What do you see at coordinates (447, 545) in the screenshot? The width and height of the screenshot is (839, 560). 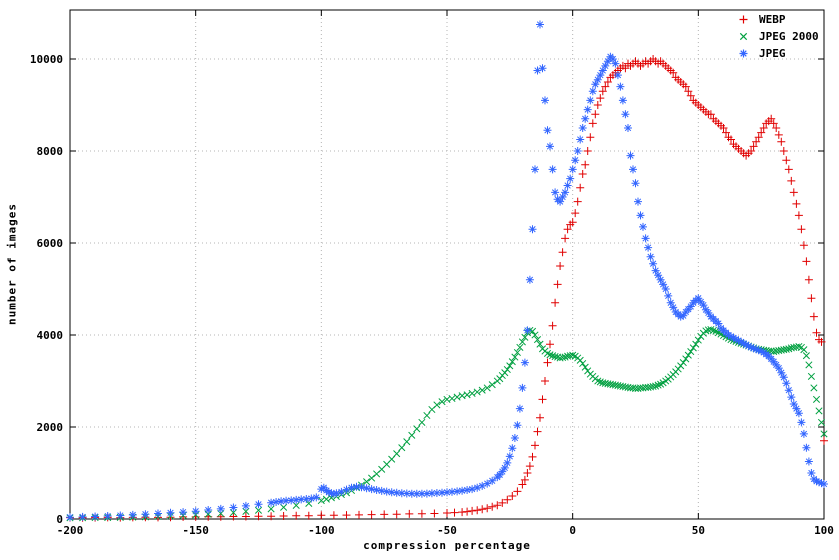 I see `x-axis-title: compression percentage` at bounding box center [447, 545].